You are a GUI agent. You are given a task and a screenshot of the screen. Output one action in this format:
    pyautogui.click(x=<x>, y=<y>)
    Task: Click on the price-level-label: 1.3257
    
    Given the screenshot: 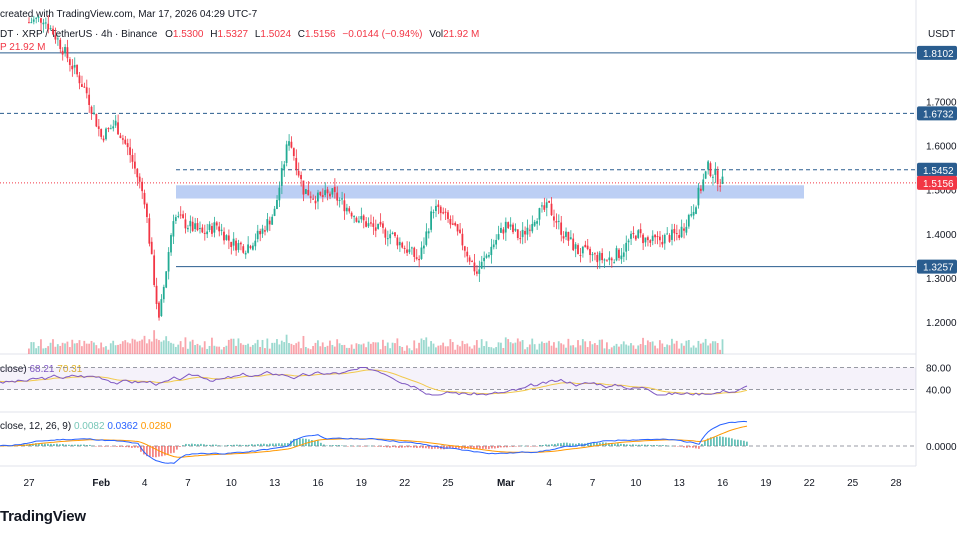 What is the action you would take?
    pyautogui.click(x=938, y=268)
    